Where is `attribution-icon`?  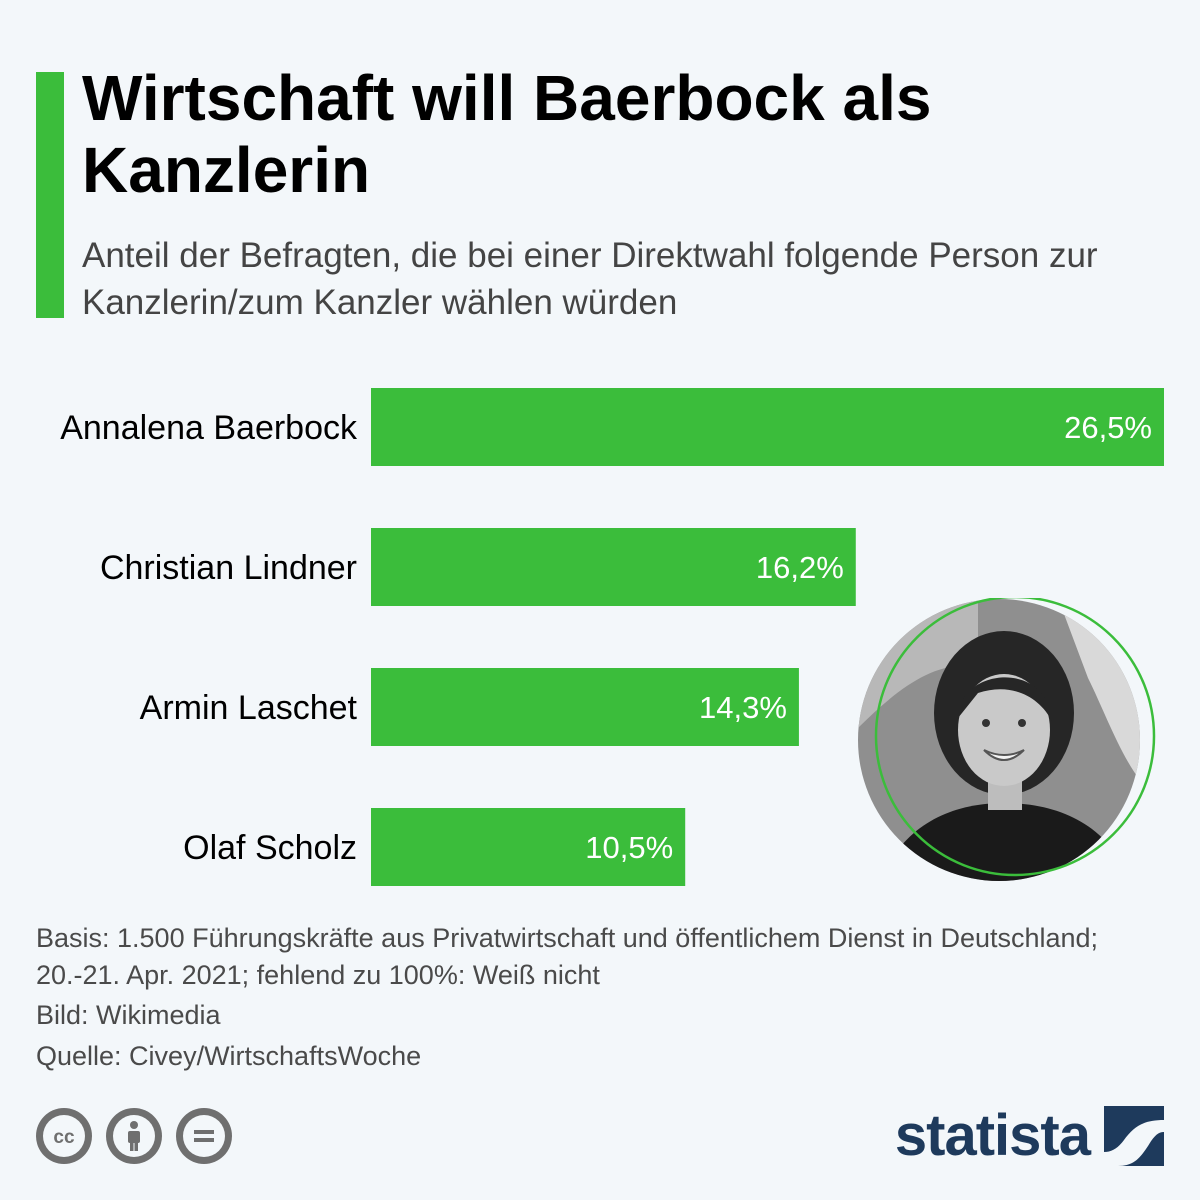 attribution-icon is located at coordinates (134, 1136).